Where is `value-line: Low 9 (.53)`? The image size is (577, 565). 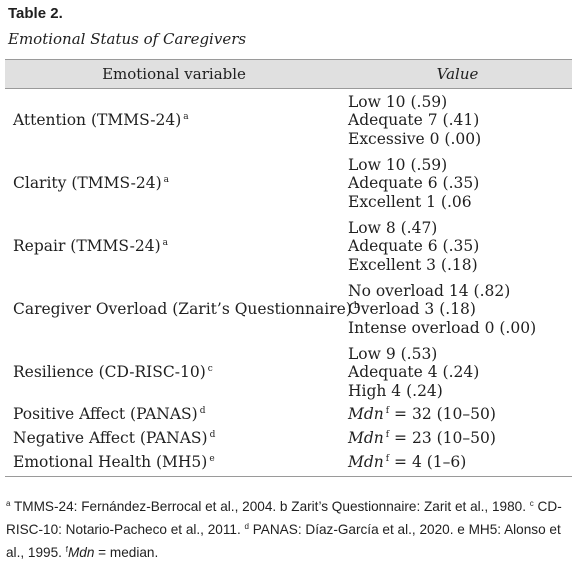 value-line: Low 9 (.53) is located at coordinates (393, 354).